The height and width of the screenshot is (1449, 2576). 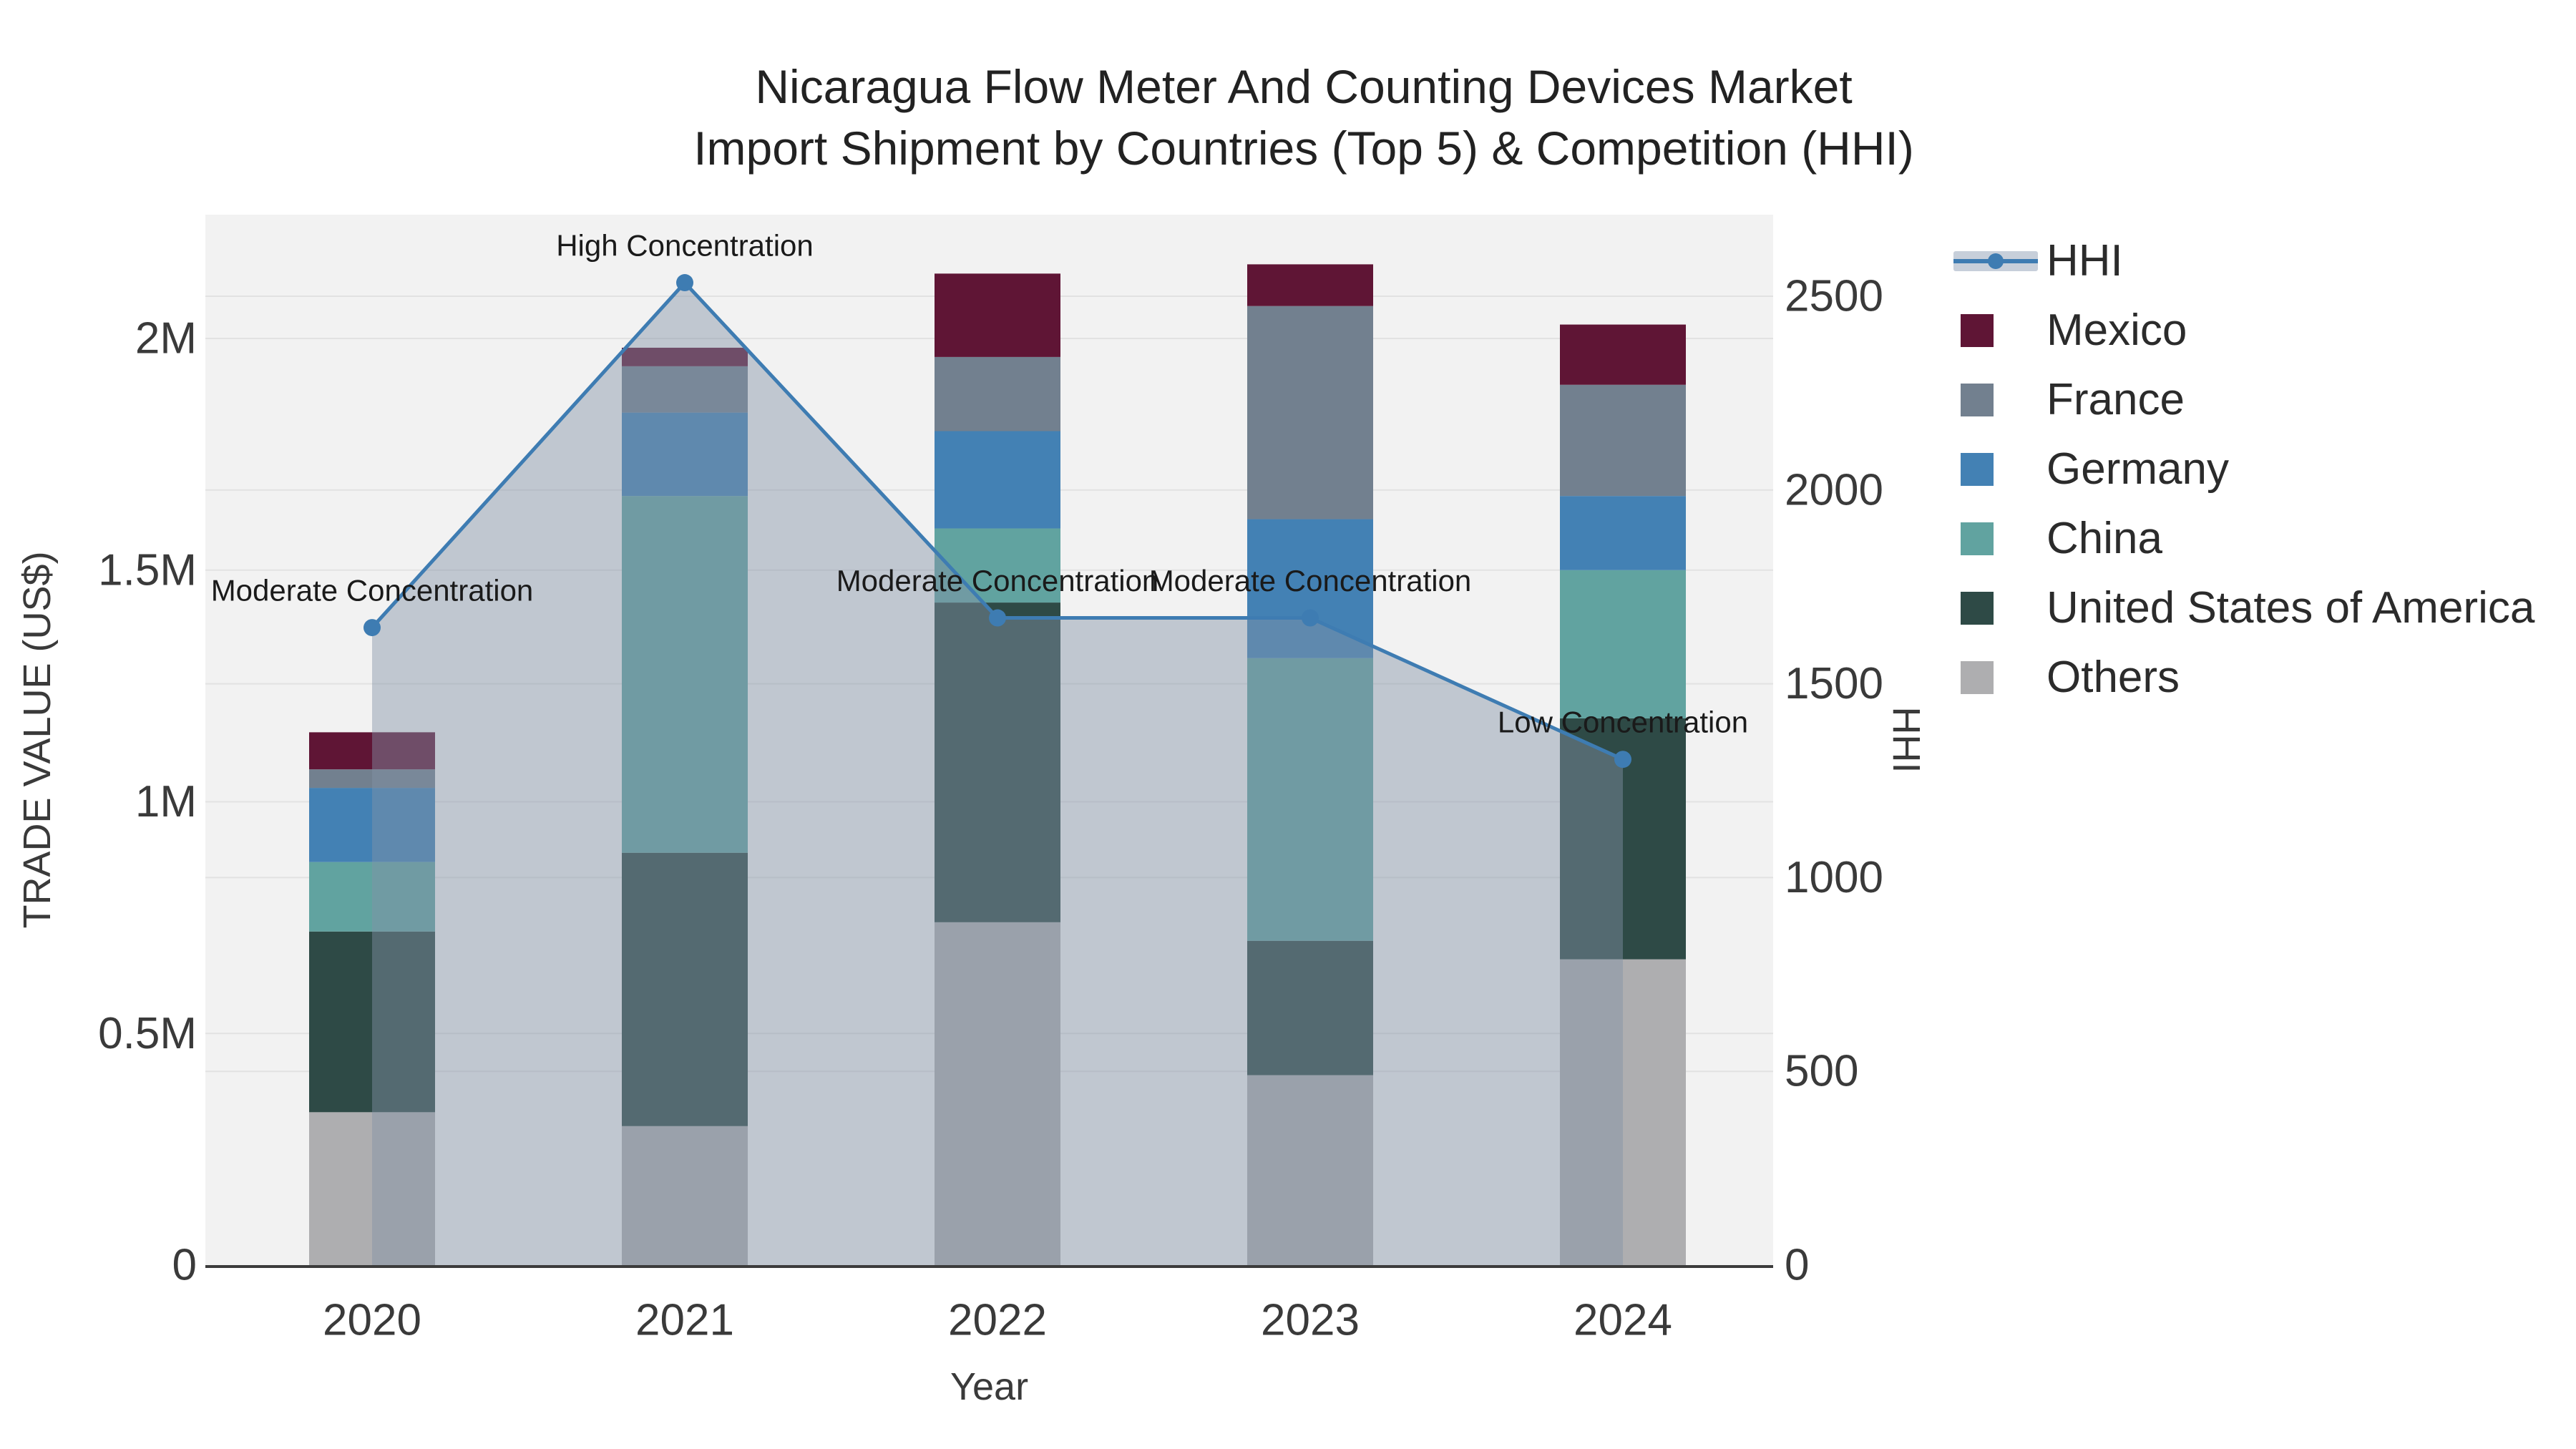 What do you see at coordinates (1834, 489) in the screenshot?
I see `y-right-tick-2000: 2000` at bounding box center [1834, 489].